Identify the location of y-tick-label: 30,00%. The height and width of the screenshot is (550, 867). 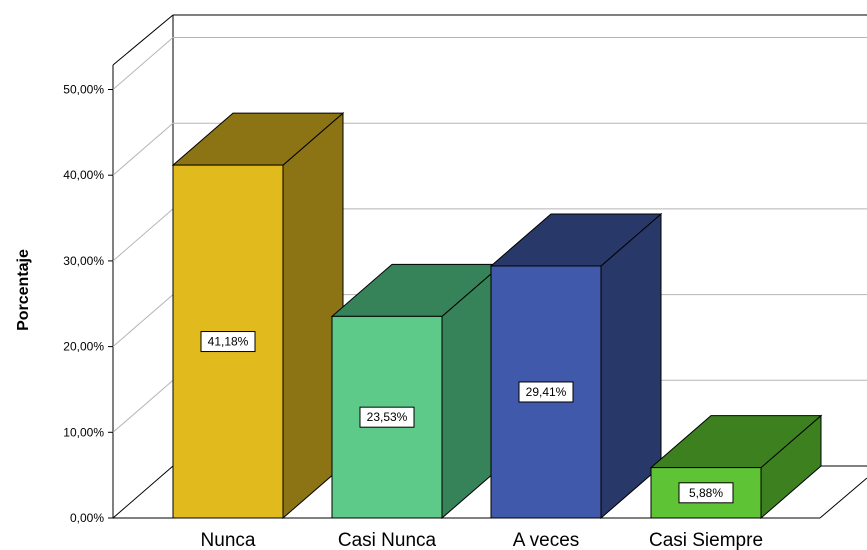
(83, 261).